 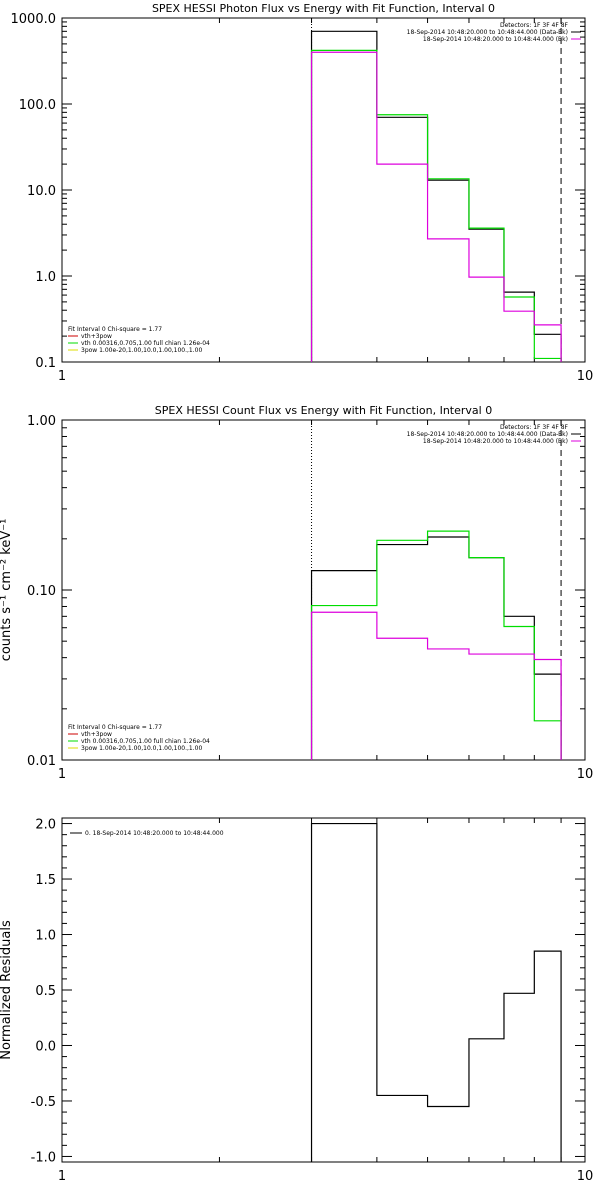 I want to click on y-tick-label: 100.0, so click(x=37, y=105).